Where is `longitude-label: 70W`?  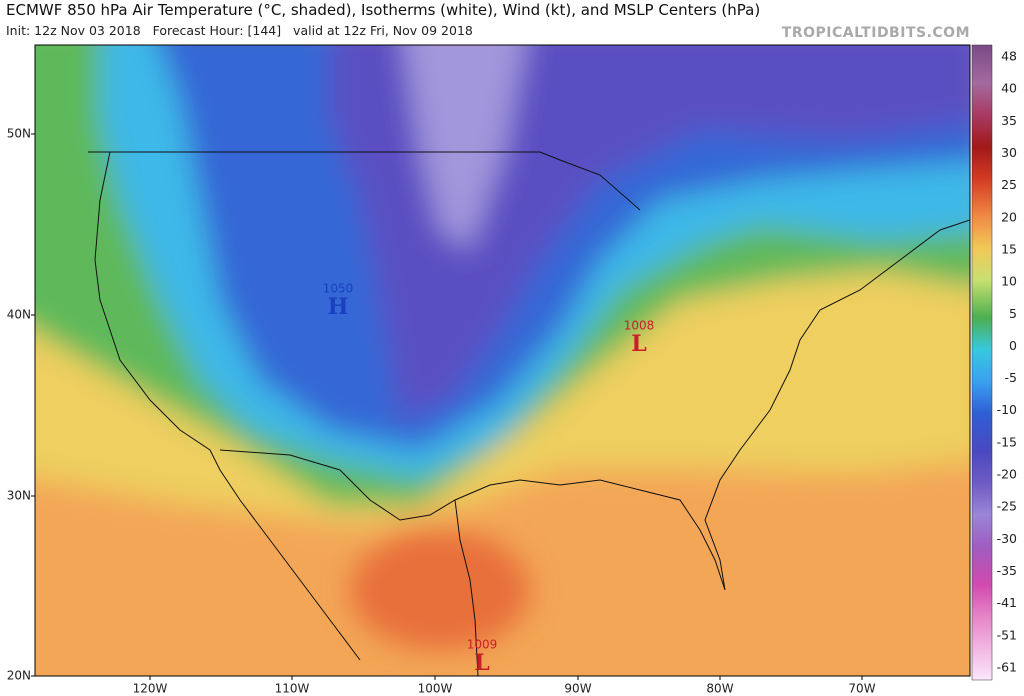 longitude-label: 70W is located at coordinates (861, 689).